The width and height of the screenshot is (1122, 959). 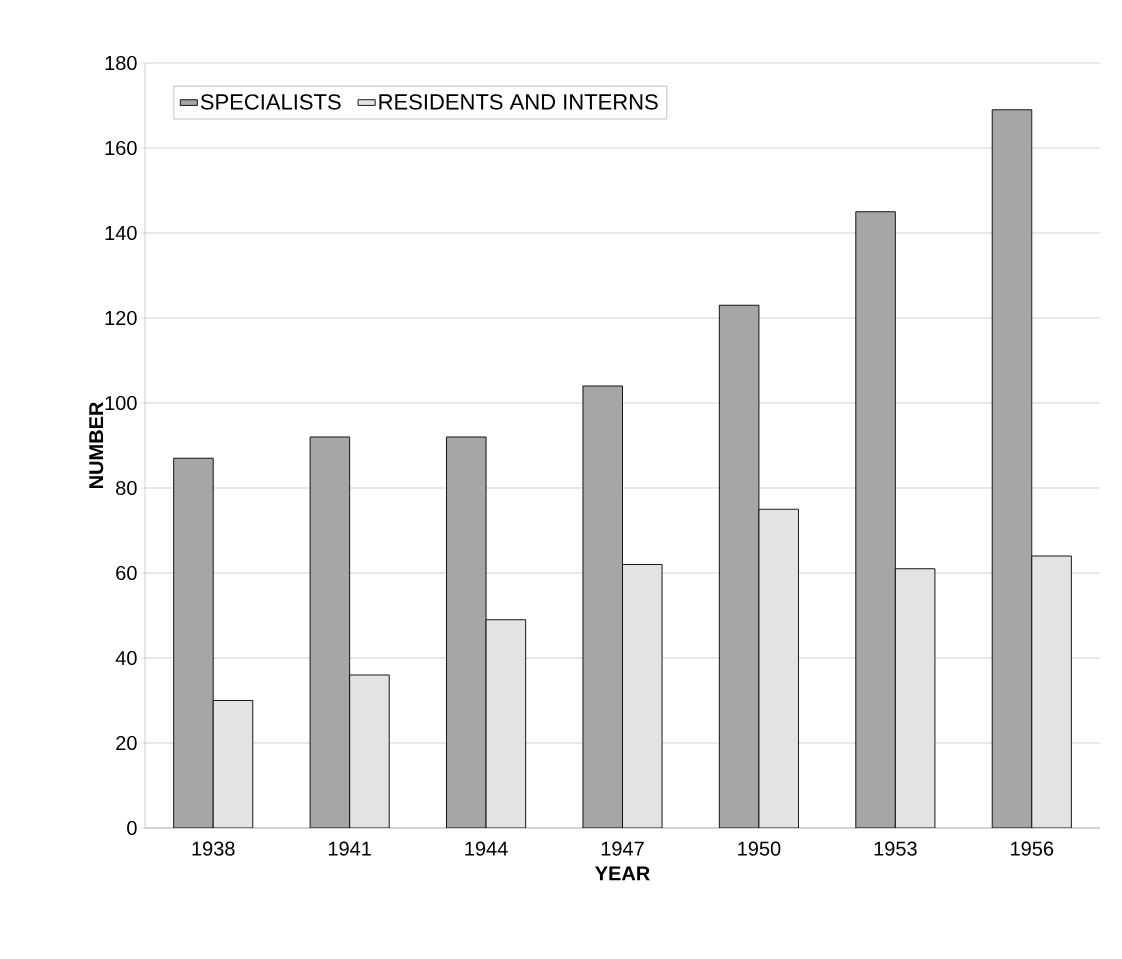 I want to click on y-tick-label: 160, so click(x=121, y=148).